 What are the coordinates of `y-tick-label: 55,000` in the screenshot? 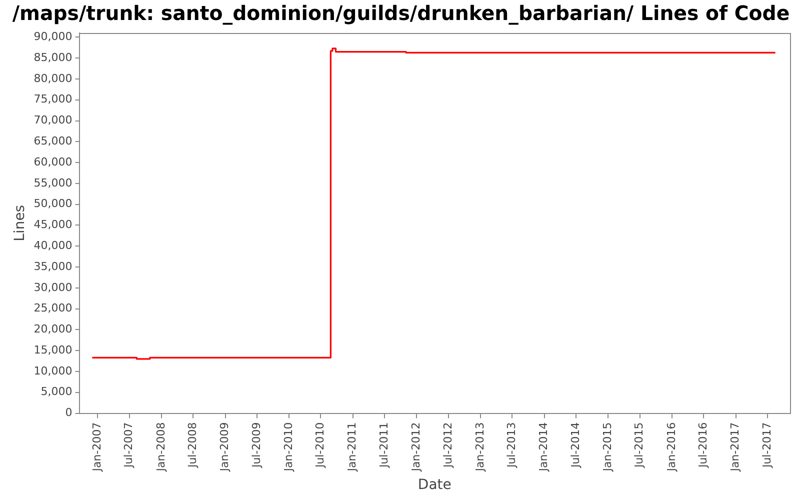 It's located at (53, 183).